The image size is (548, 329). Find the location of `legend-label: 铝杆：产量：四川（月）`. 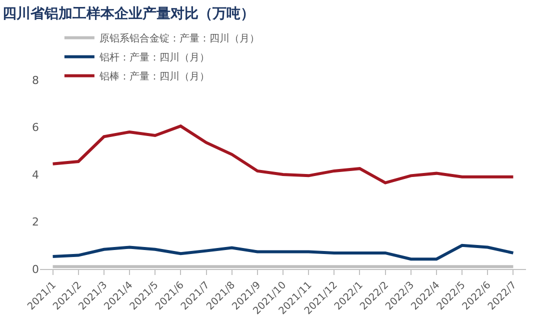

legend-label: 铝杆：产量：四川（月） is located at coordinates (154, 58).